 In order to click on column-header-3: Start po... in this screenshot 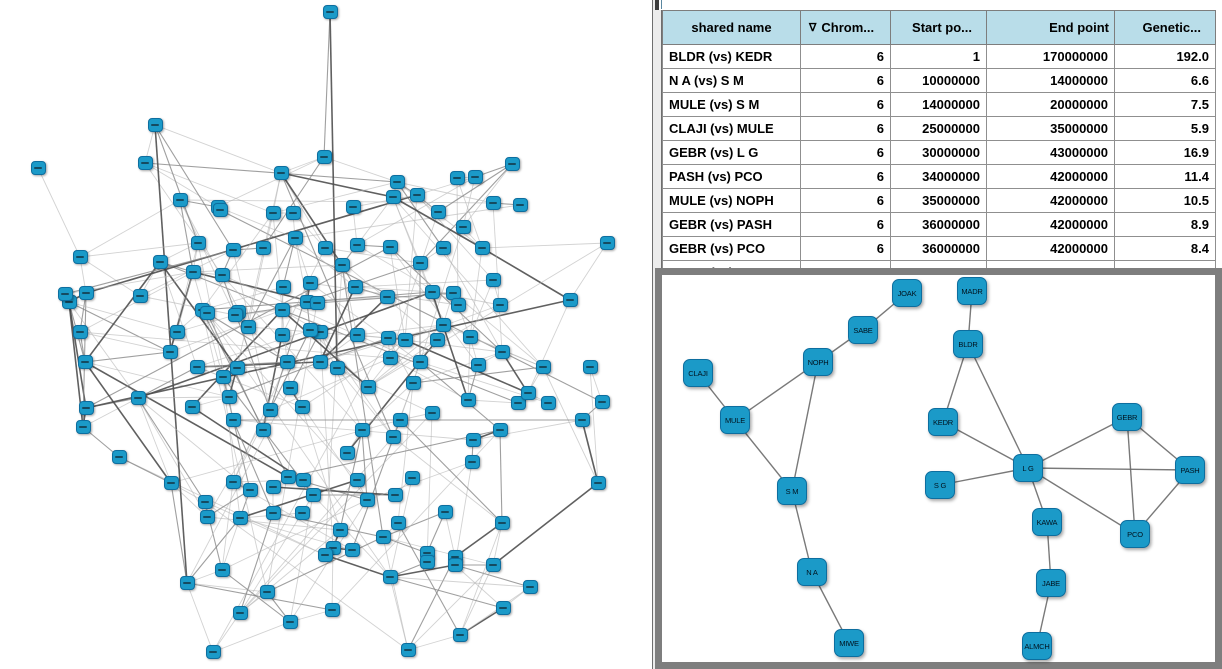, I will do `click(938, 27)`.